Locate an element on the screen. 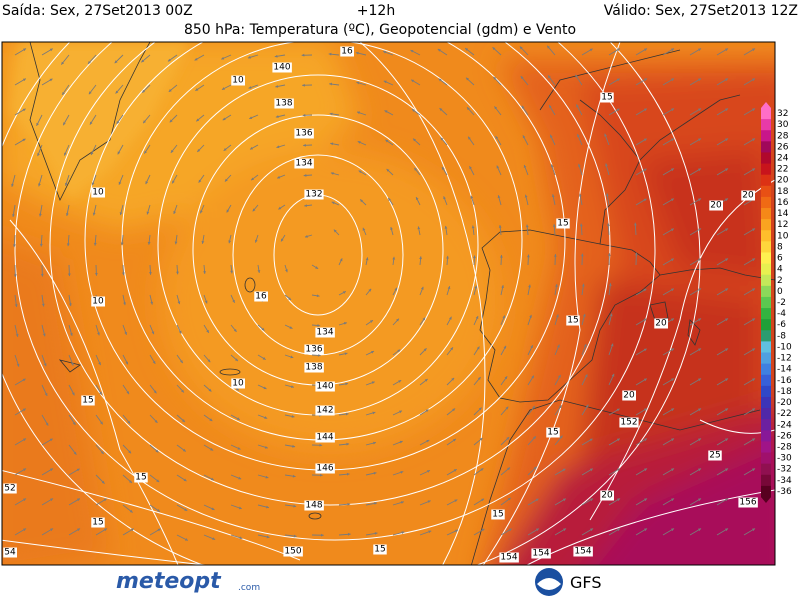 The image size is (800, 600). colorbar-label: -16 is located at coordinates (784, 381).